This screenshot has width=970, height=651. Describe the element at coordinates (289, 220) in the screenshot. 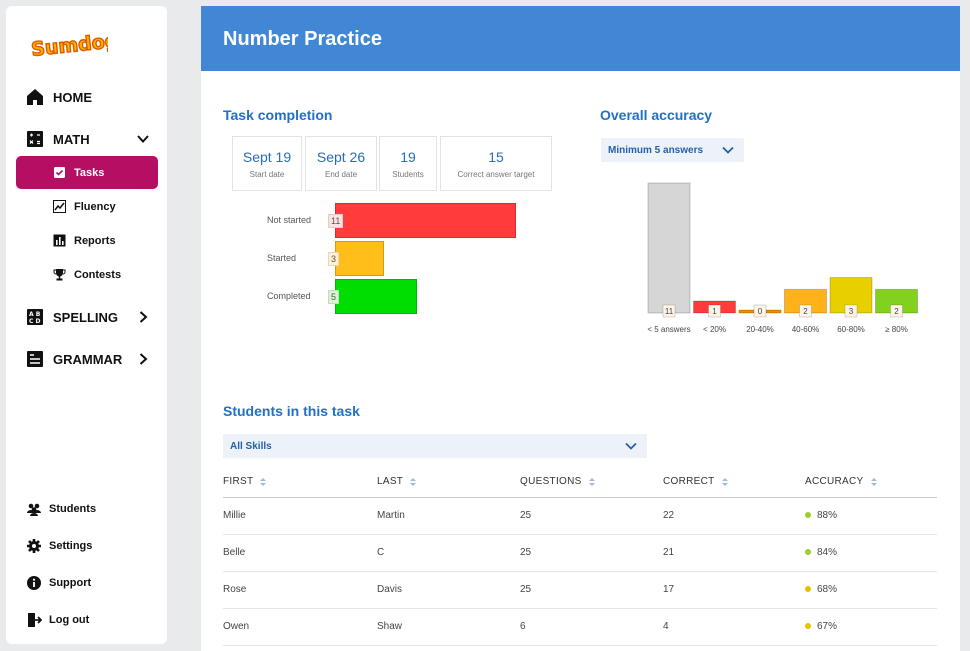

I see `completion-bar-label: Not started` at that location.